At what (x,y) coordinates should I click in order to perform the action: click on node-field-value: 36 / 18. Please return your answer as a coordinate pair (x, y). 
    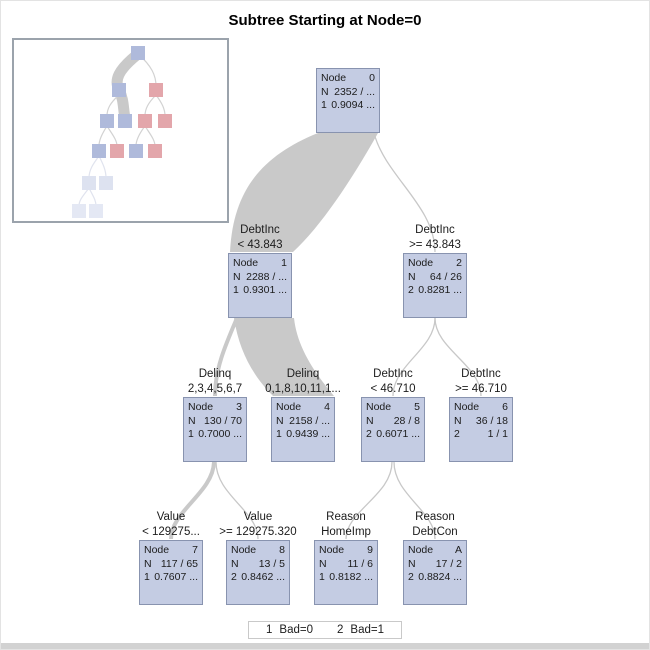
    Looking at the image, I should click on (491, 420).